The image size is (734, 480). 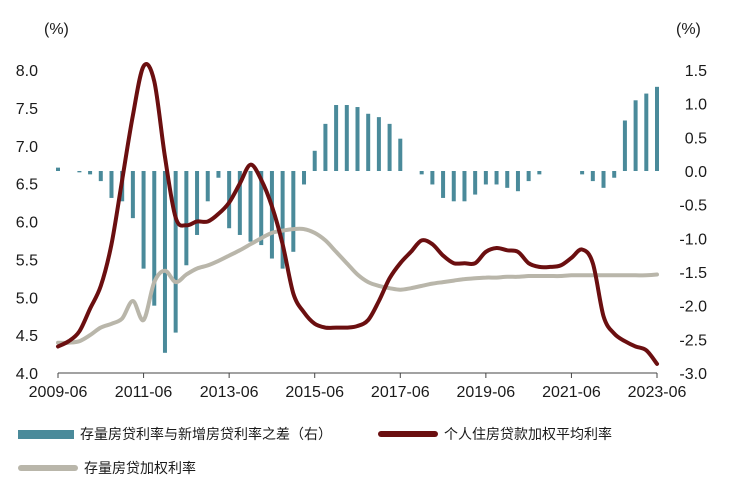 What do you see at coordinates (58, 392) in the screenshot?
I see `x-tick-label: 2009-06` at bounding box center [58, 392].